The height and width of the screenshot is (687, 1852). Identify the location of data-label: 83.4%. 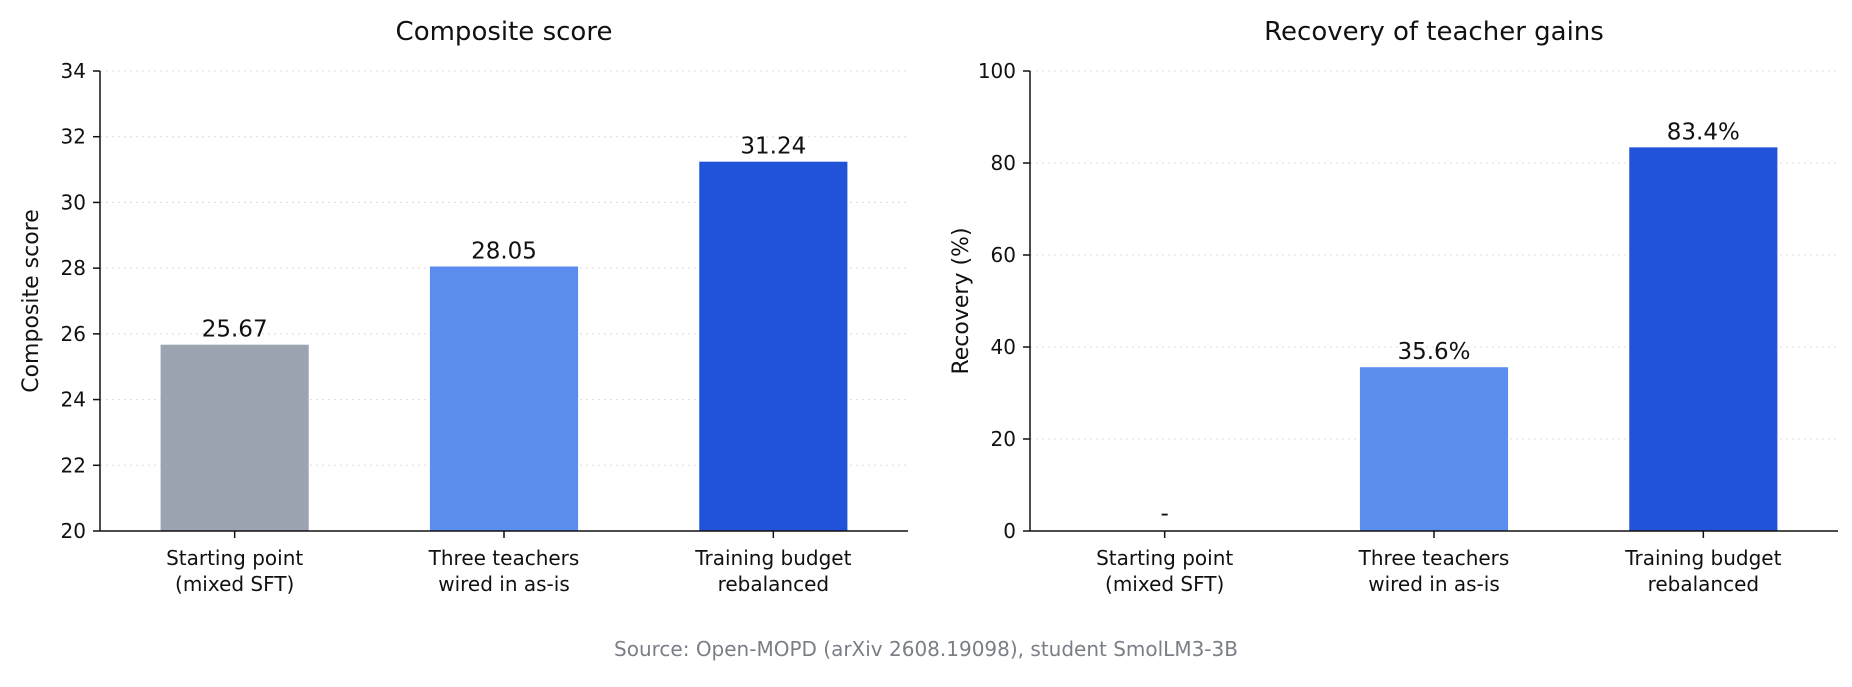
(1703, 132).